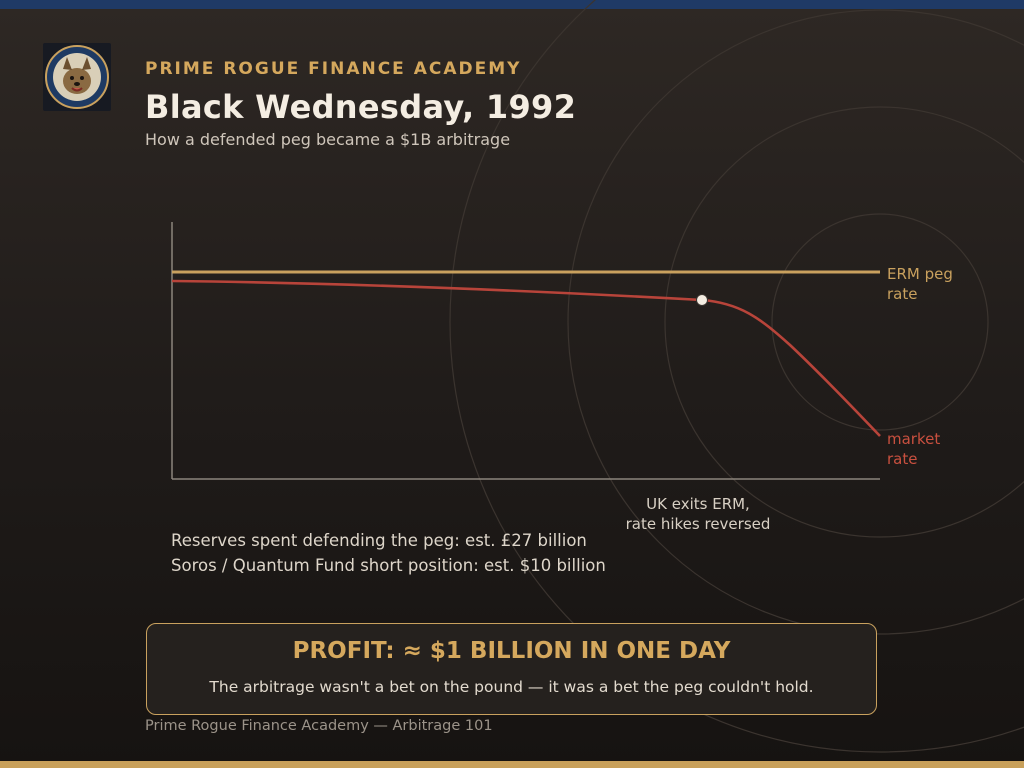  What do you see at coordinates (902, 294) in the screenshot?
I see `erm-peg-label-line-2: rate` at bounding box center [902, 294].